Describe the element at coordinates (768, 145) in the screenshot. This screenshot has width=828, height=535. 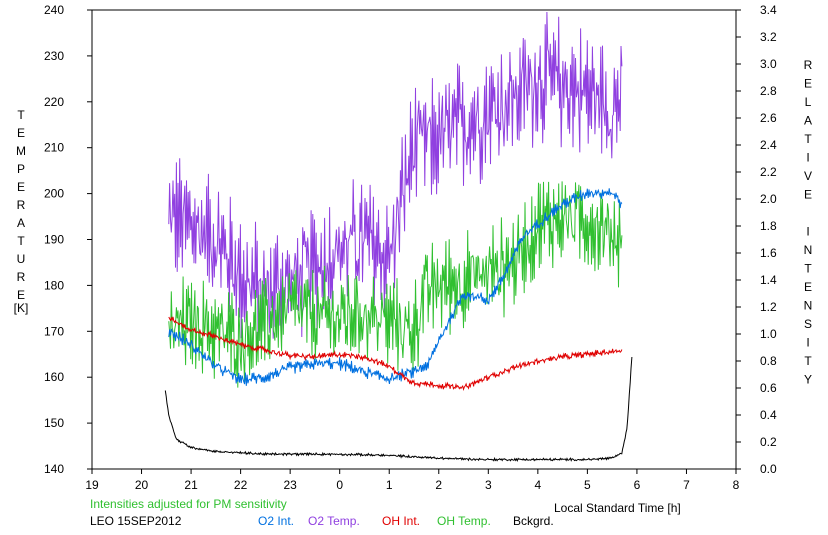
I see `y-right-tick-label: 2.4` at that location.